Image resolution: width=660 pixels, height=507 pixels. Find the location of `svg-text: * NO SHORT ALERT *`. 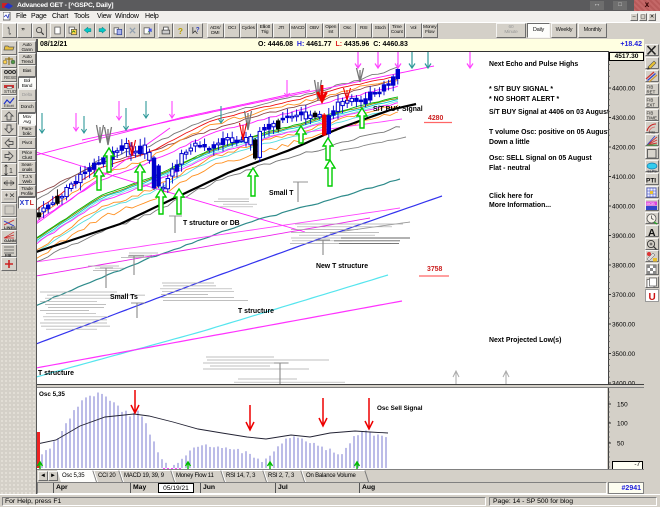

svg-text: * NO SHORT ALERT * is located at coordinates (524, 99).